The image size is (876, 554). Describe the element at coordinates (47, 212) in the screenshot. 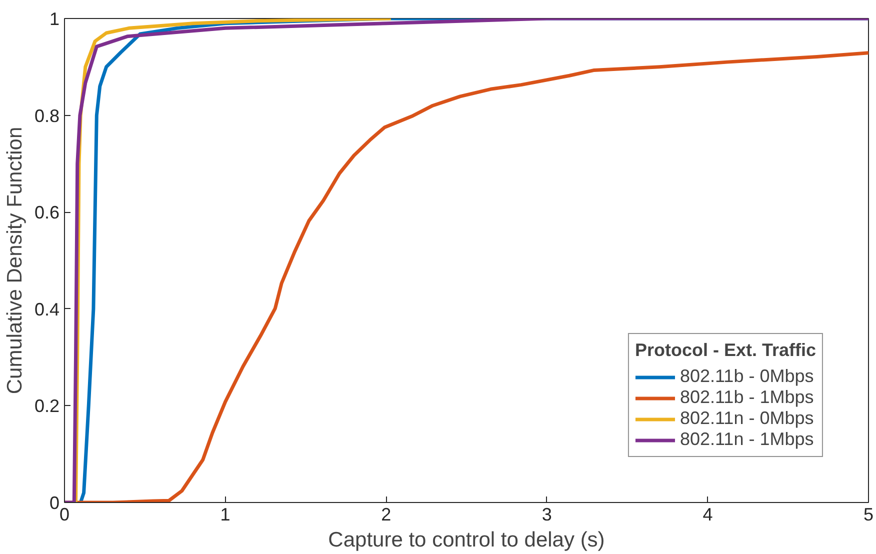

I see `y-tick-label: 0.6` at that location.